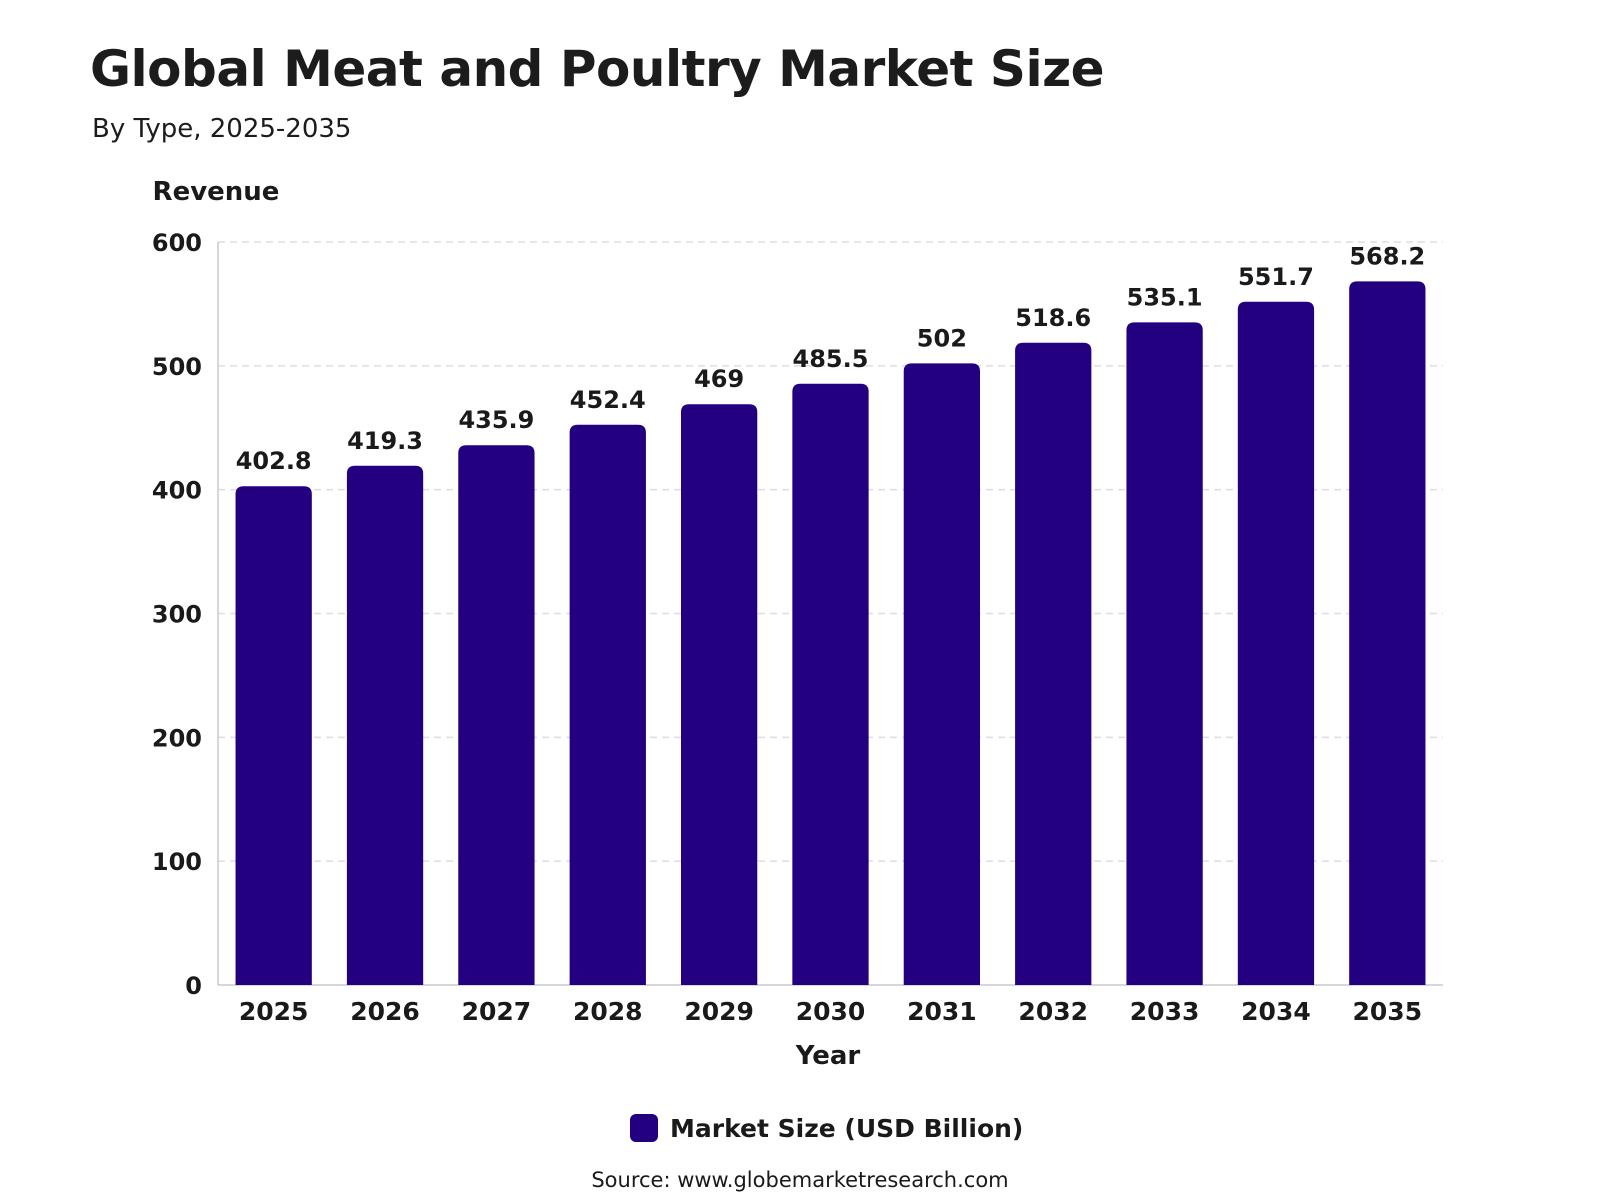 This screenshot has height=1200, width=1600. Describe the element at coordinates (1053, 1011) in the screenshot. I see `x-tick-label: 2032` at that location.